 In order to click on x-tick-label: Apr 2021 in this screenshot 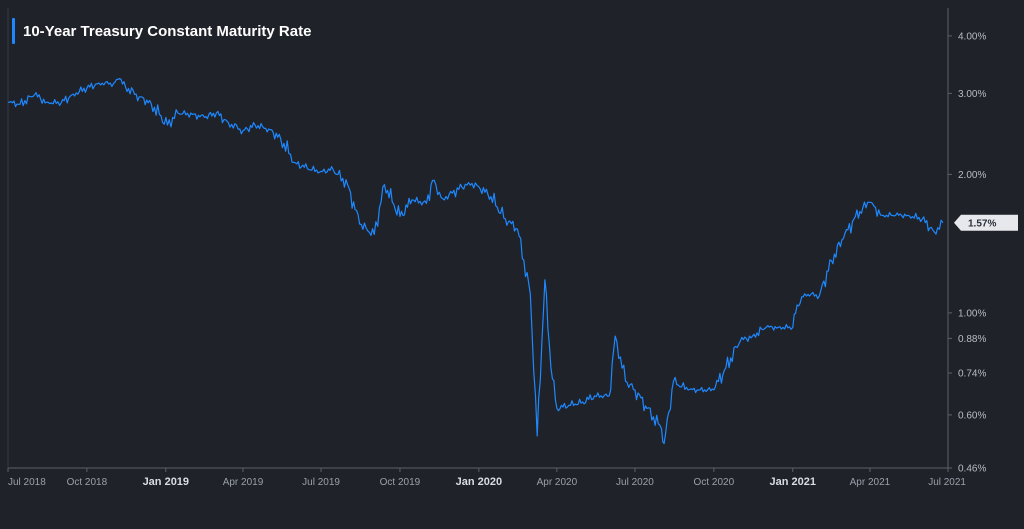, I will do `click(870, 482)`.